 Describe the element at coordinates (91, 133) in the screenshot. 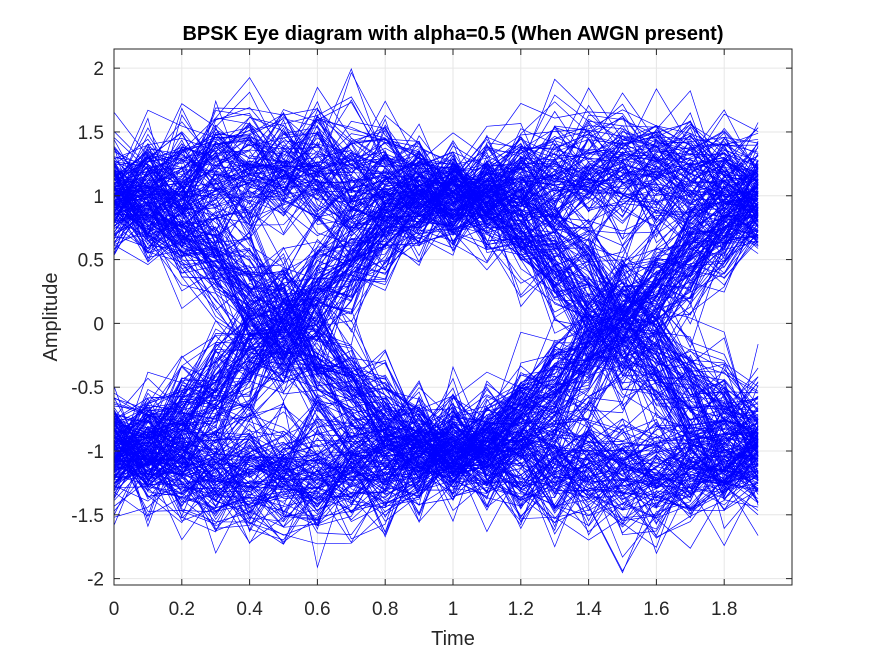

I see `y-tick-label: 1.5` at that location.